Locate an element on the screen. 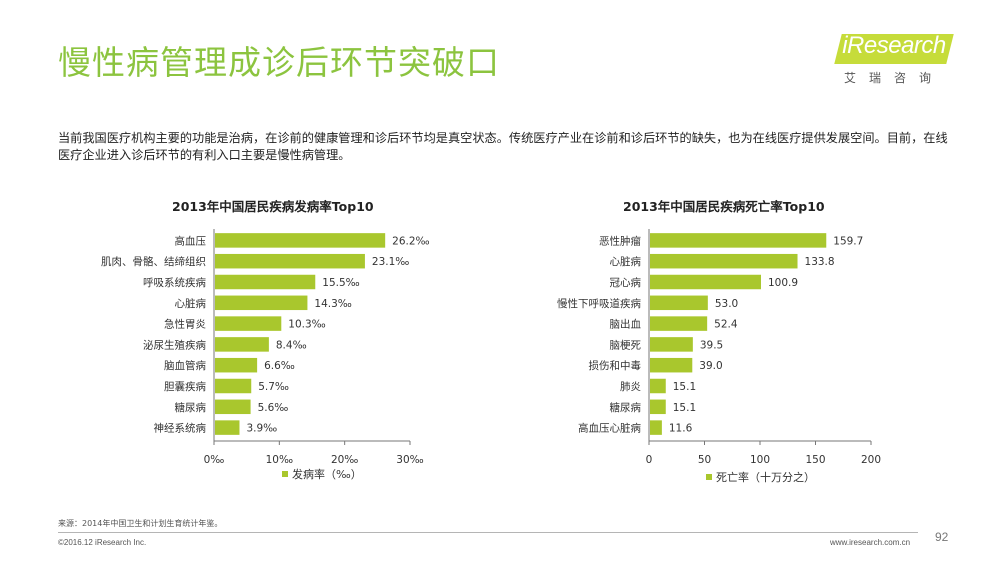 This screenshot has height=563, width=1000. x-tick-label: 0 is located at coordinates (649, 460).